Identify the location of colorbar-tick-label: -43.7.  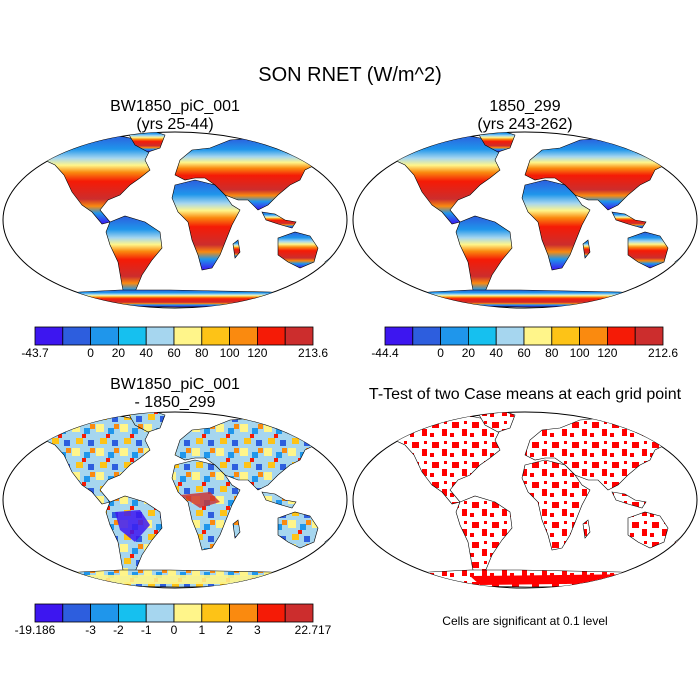
(35, 353).